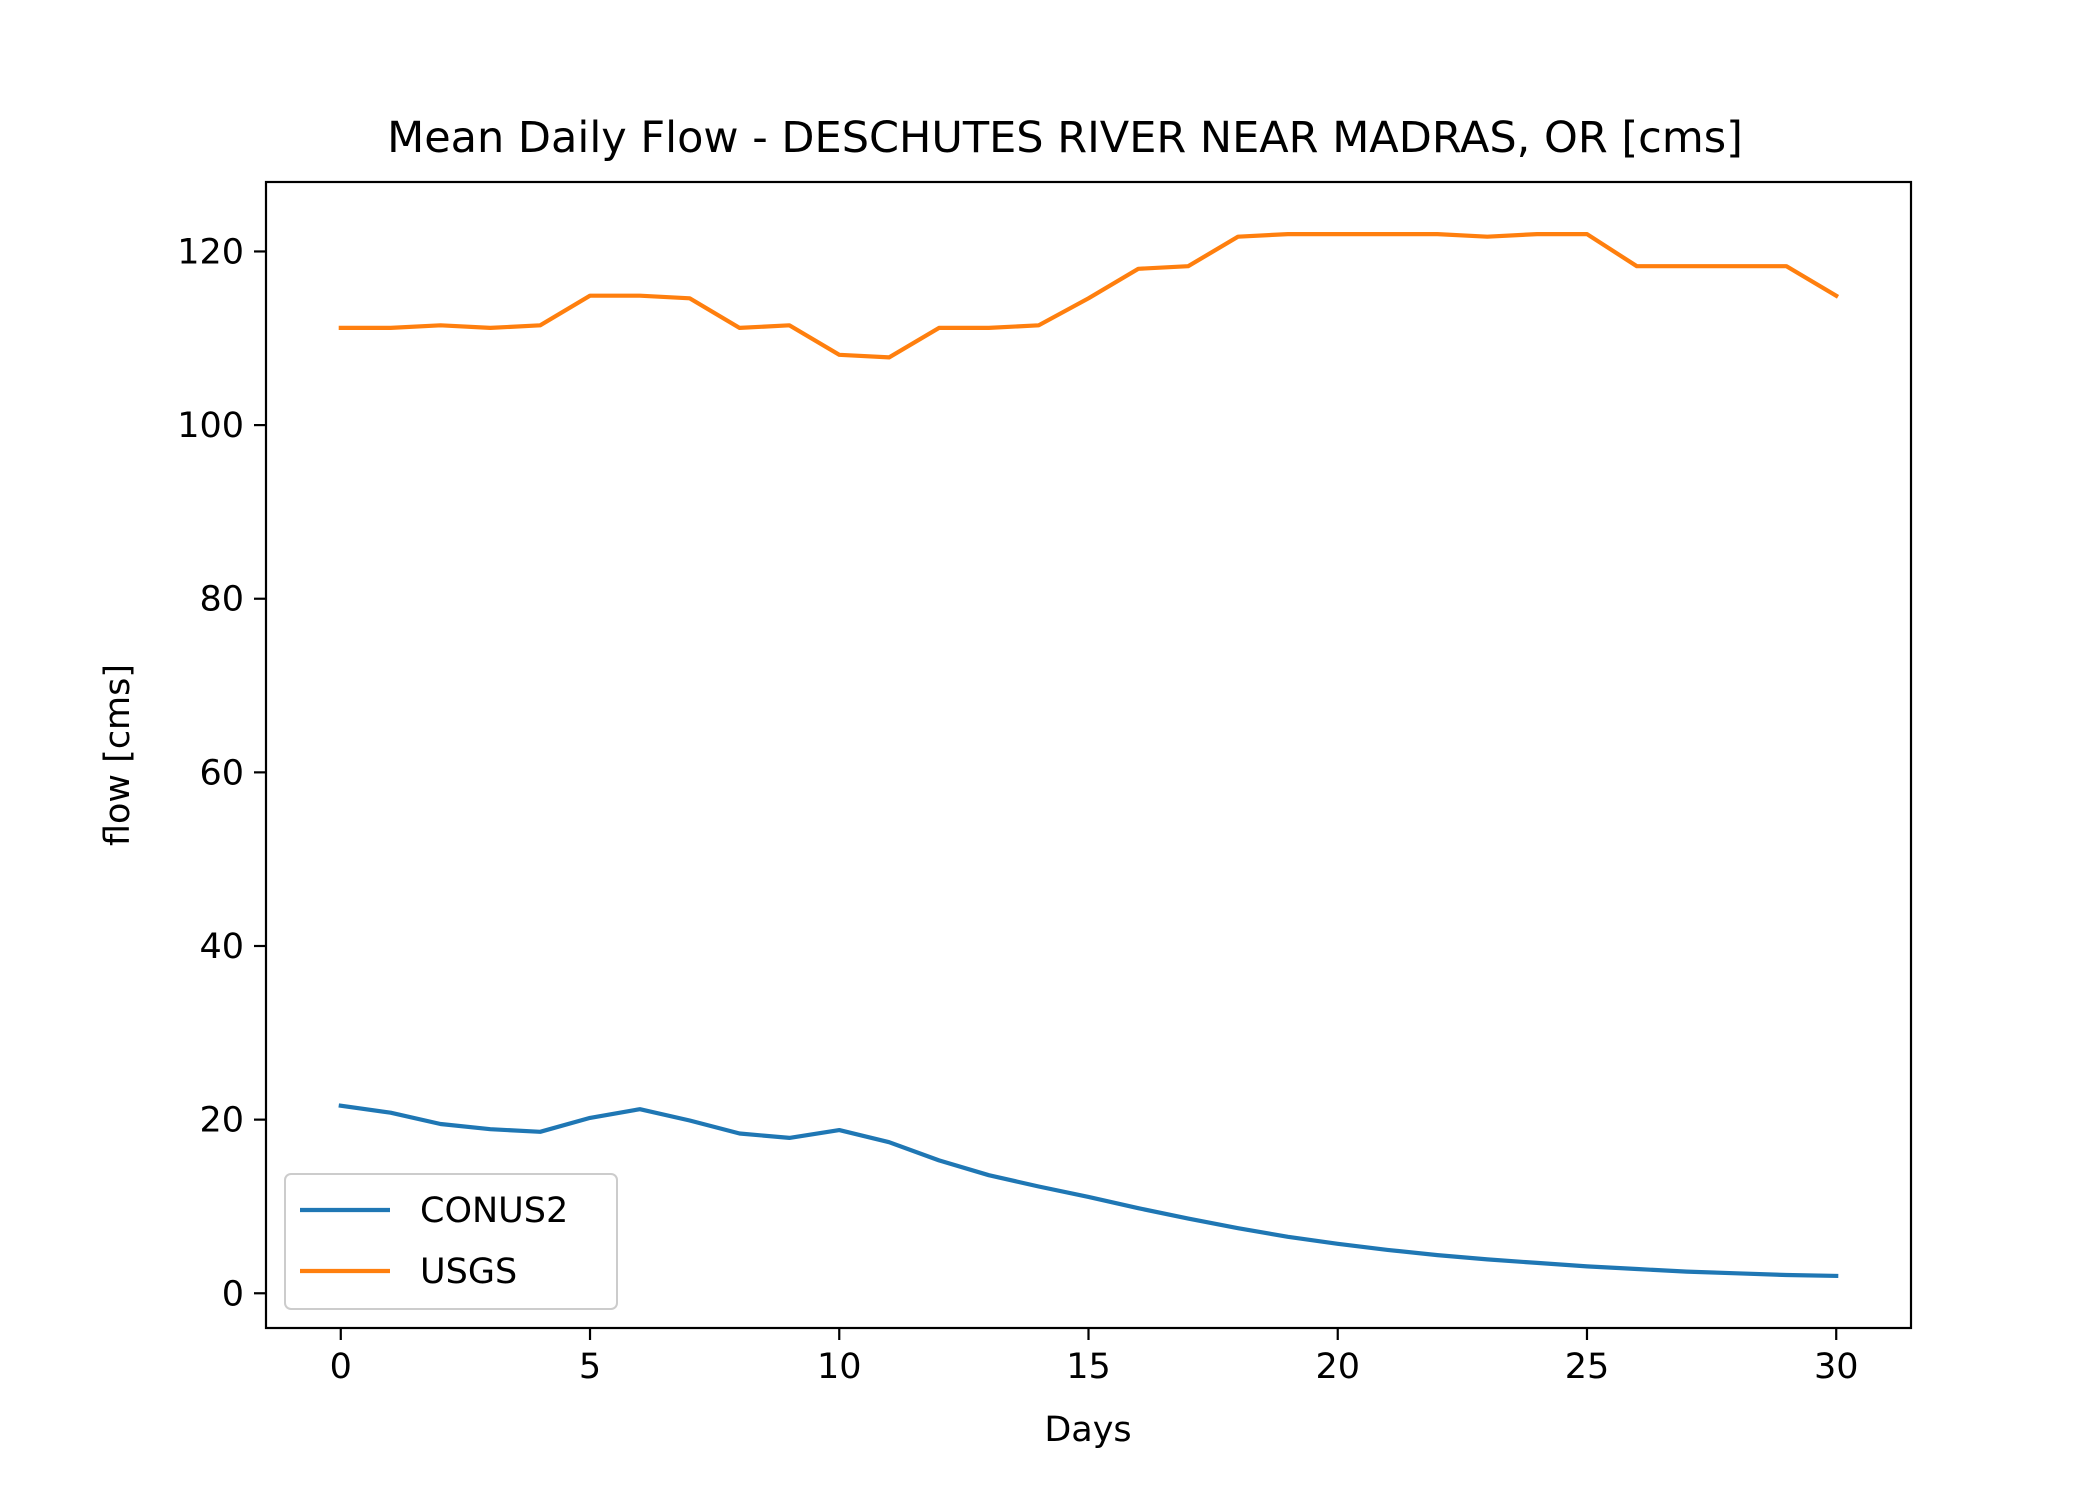 The image size is (2100, 1500). What do you see at coordinates (210, 252) in the screenshot?
I see `y-tick-label: 120` at bounding box center [210, 252].